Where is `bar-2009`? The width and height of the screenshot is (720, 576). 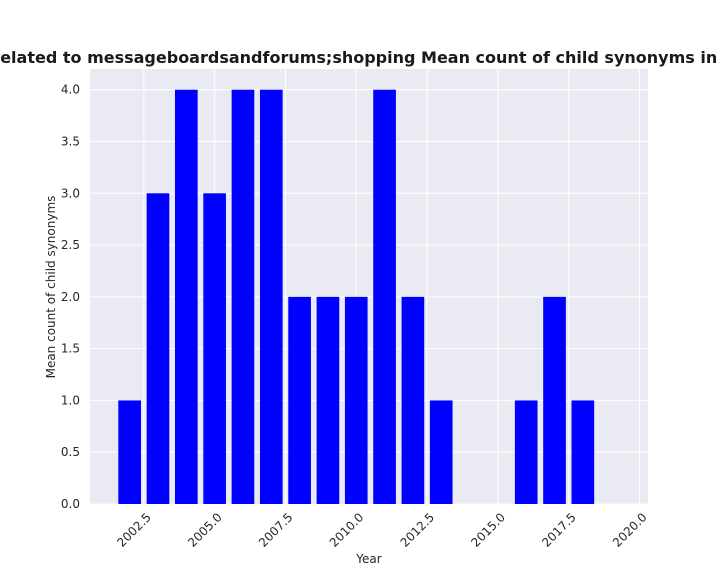 bar-2009 is located at coordinates (328, 400).